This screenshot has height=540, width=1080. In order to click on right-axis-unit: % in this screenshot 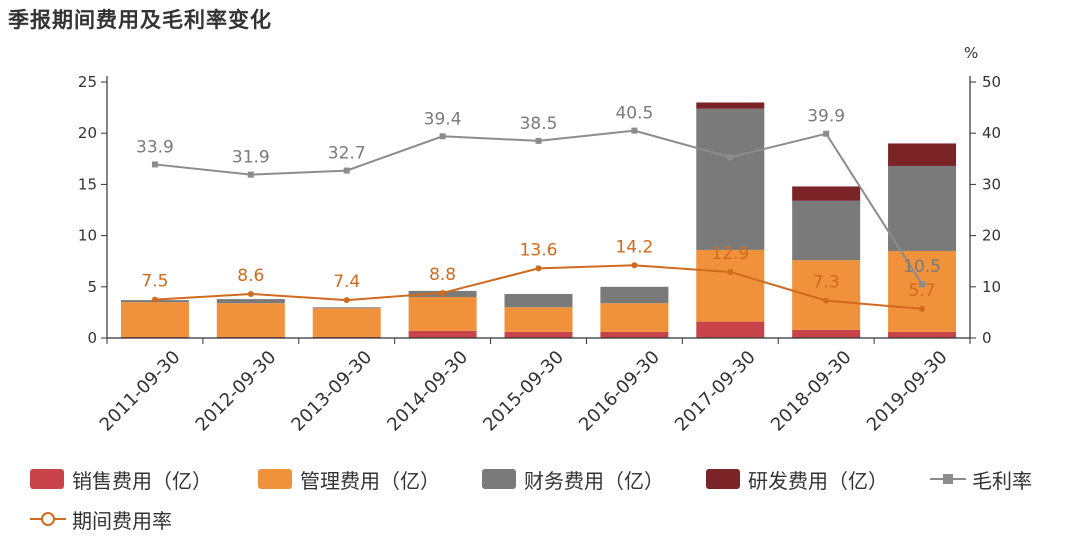, I will do `click(971, 53)`.